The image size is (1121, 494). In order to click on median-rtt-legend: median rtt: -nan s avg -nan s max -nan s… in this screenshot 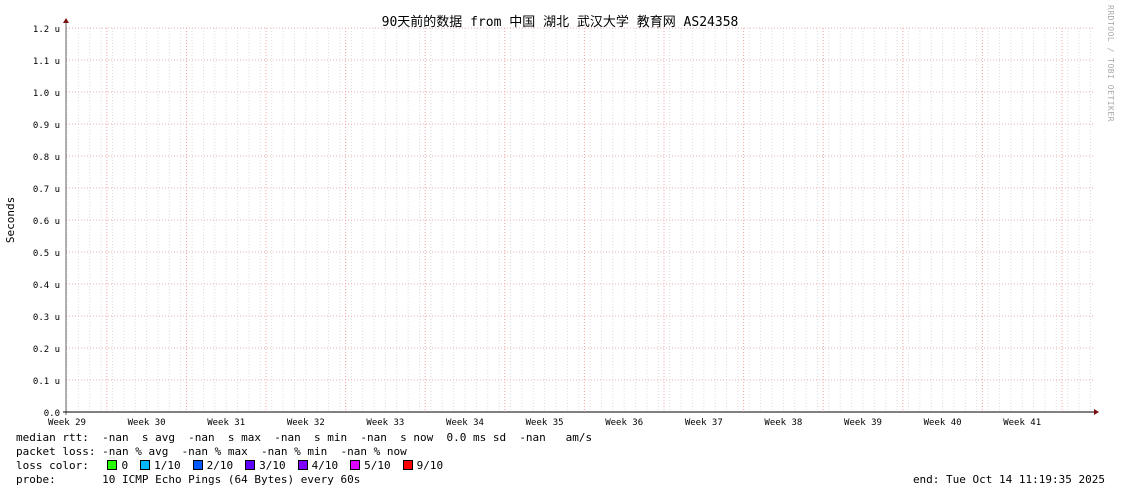, I will do `click(304, 437)`.